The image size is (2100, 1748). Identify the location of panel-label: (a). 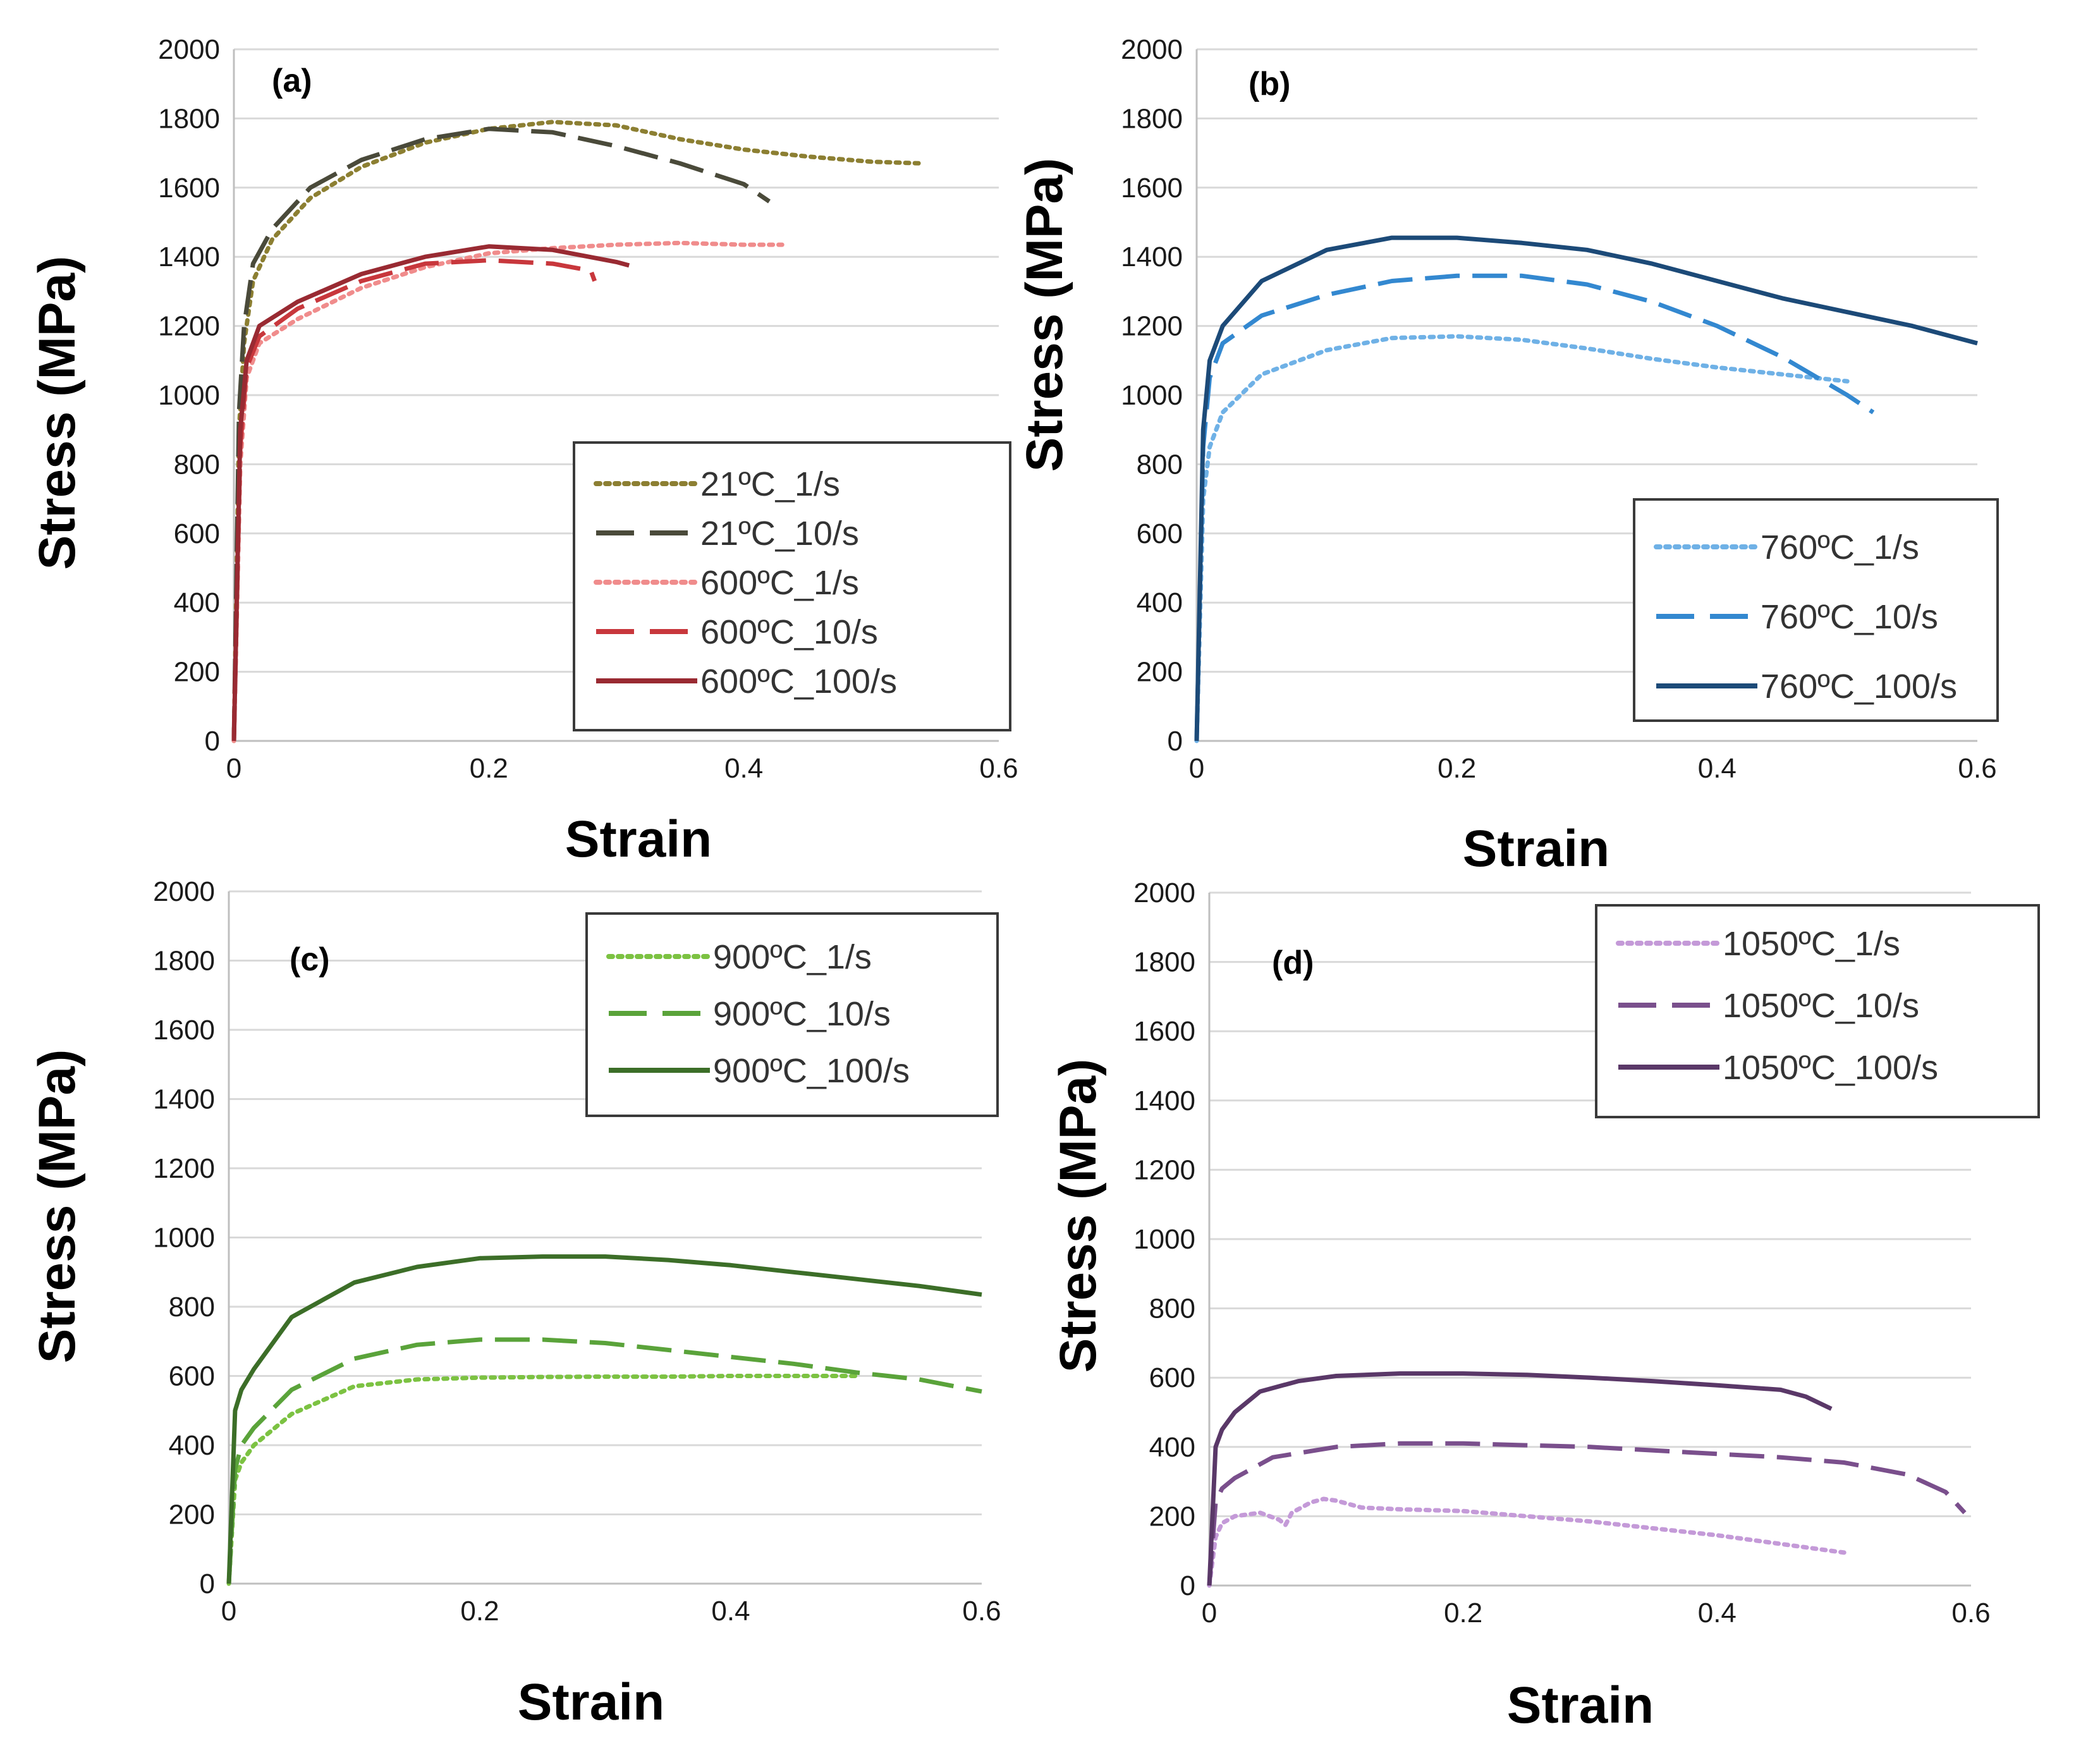
(292, 81).